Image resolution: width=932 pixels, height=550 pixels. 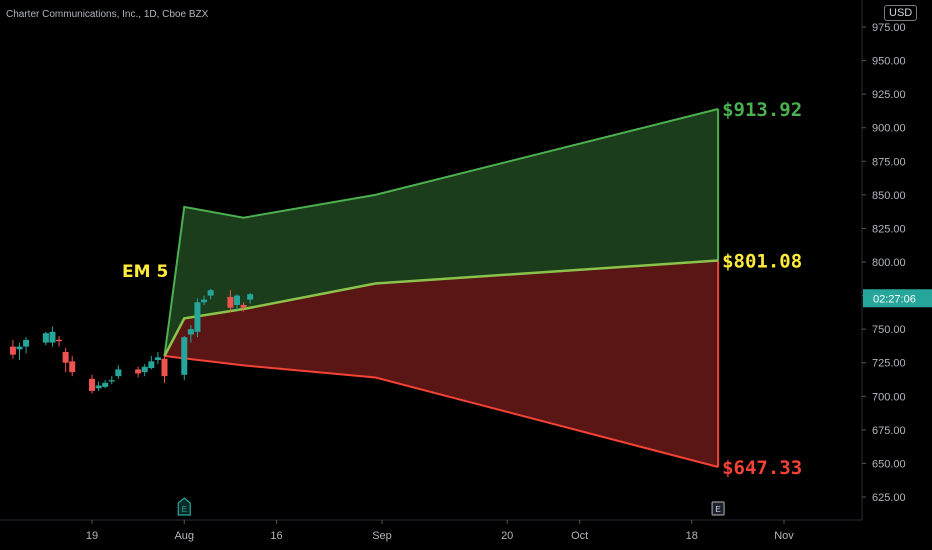 I want to click on time-tick-label: Nov, so click(x=784, y=536).